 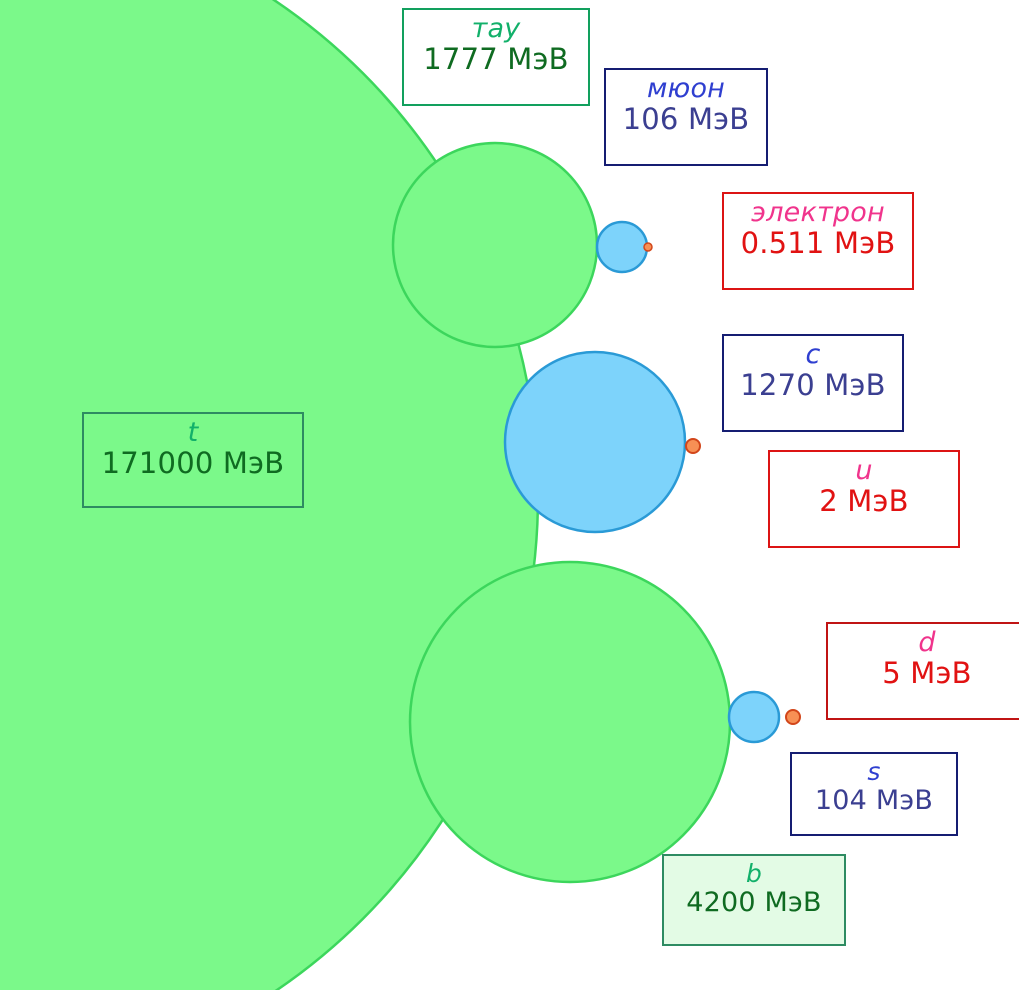 What do you see at coordinates (874, 800) in the screenshot?
I see `label-strange-mass: 104 МэВ` at bounding box center [874, 800].